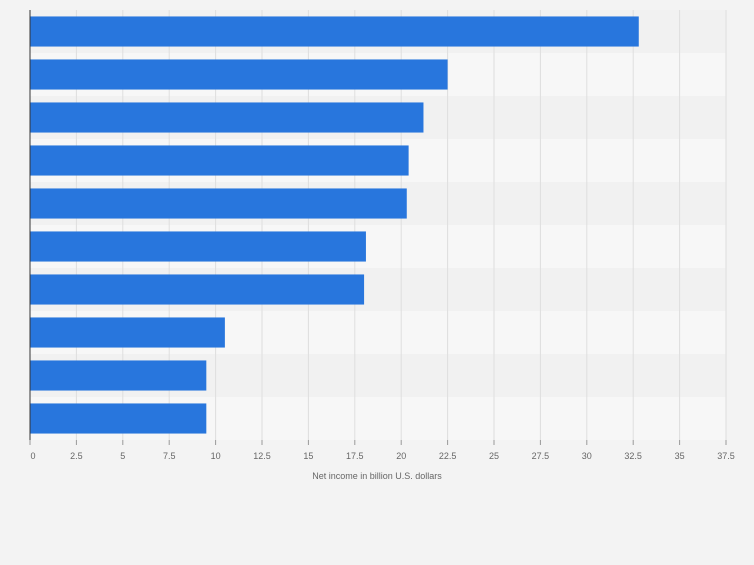 The width and height of the screenshot is (754, 565). What do you see at coordinates (32, 456) in the screenshot?
I see `x-tick-label: 0` at bounding box center [32, 456].